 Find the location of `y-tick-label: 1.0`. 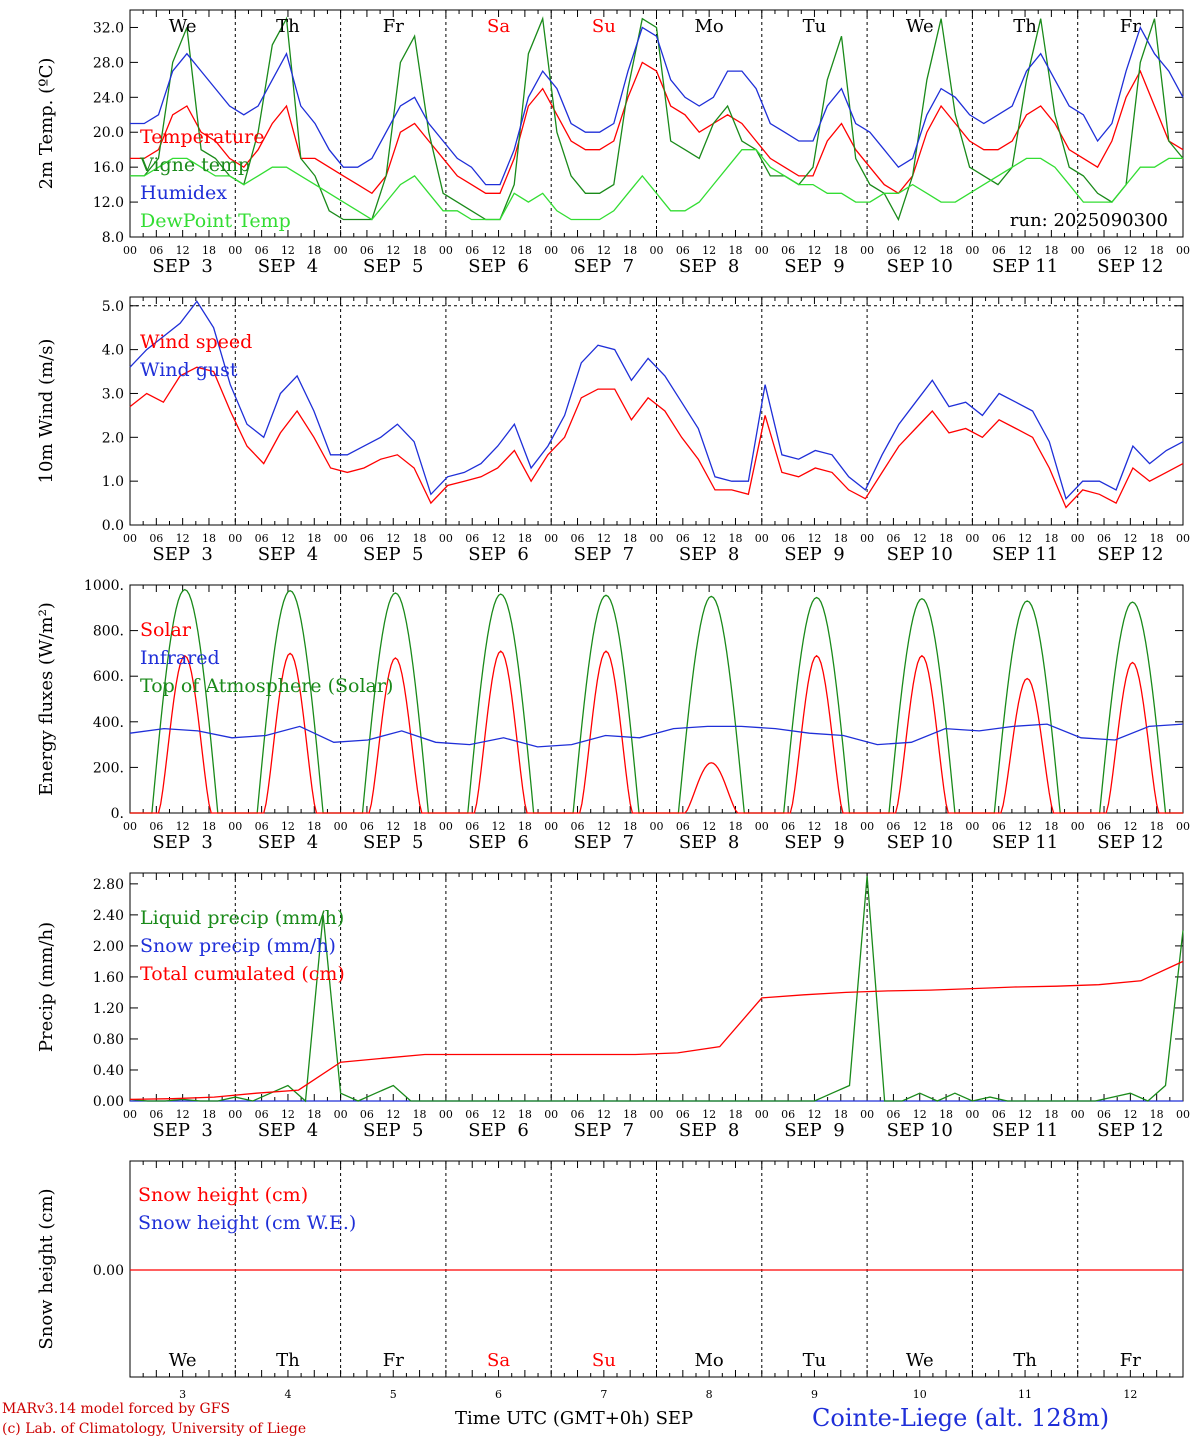

y-tick-label: 1.0 is located at coordinates (113, 482).